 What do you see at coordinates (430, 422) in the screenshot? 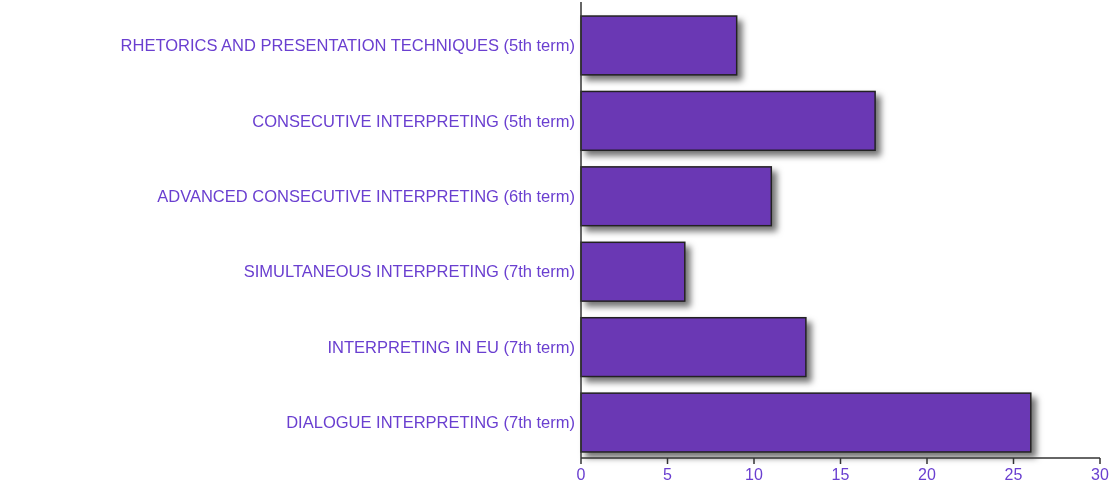
I see `y-tick-label: DIALOGUE INTERPRETING (7th term)` at bounding box center [430, 422].